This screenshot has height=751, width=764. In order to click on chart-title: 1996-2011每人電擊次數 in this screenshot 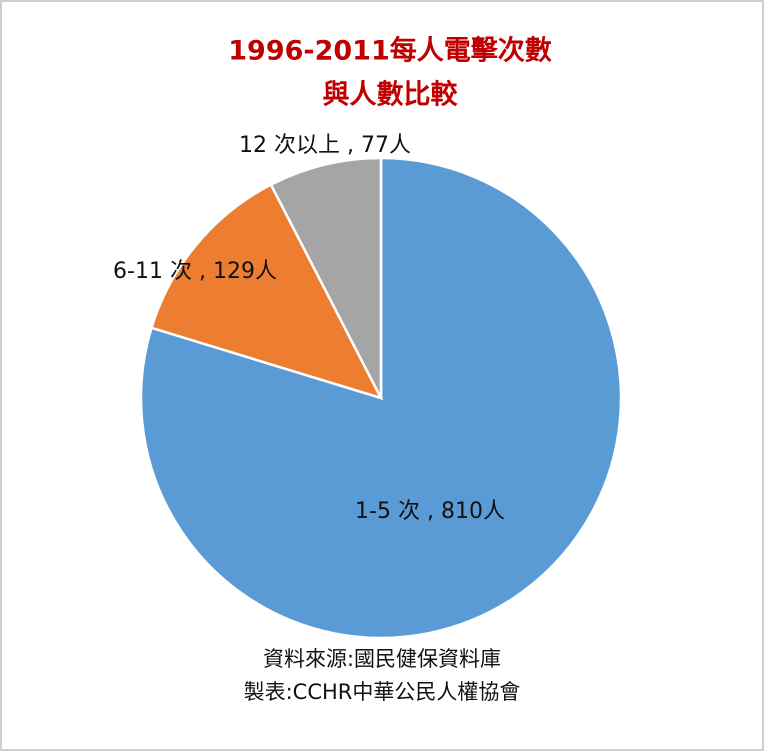, I will do `click(390, 51)`.